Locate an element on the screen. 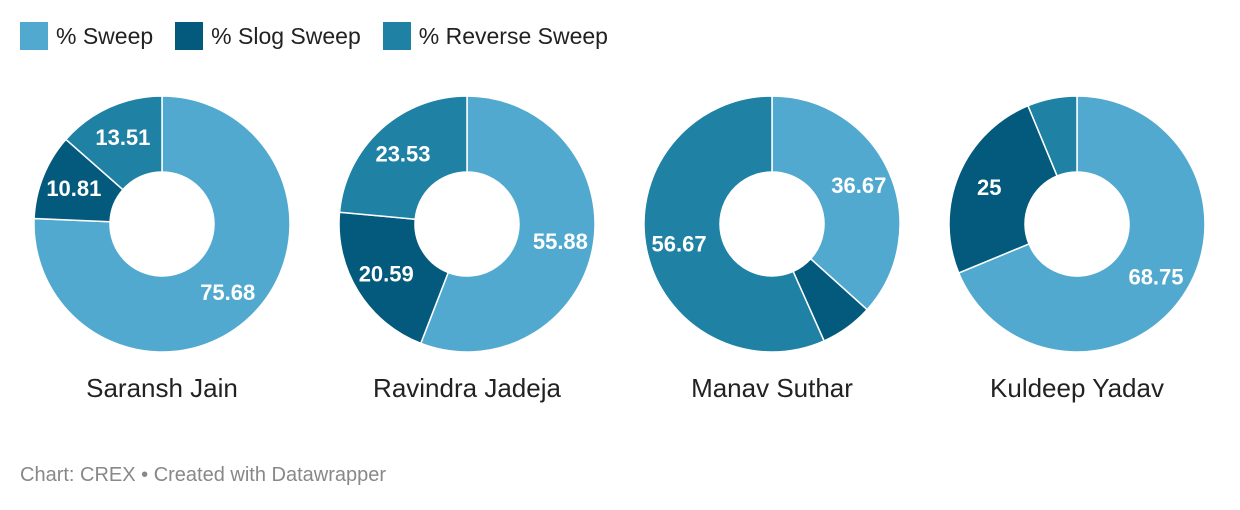 The height and width of the screenshot is (510, 1240). chart-title-manav-suthar: Manav Suthar is located at coordinates (772, 388).